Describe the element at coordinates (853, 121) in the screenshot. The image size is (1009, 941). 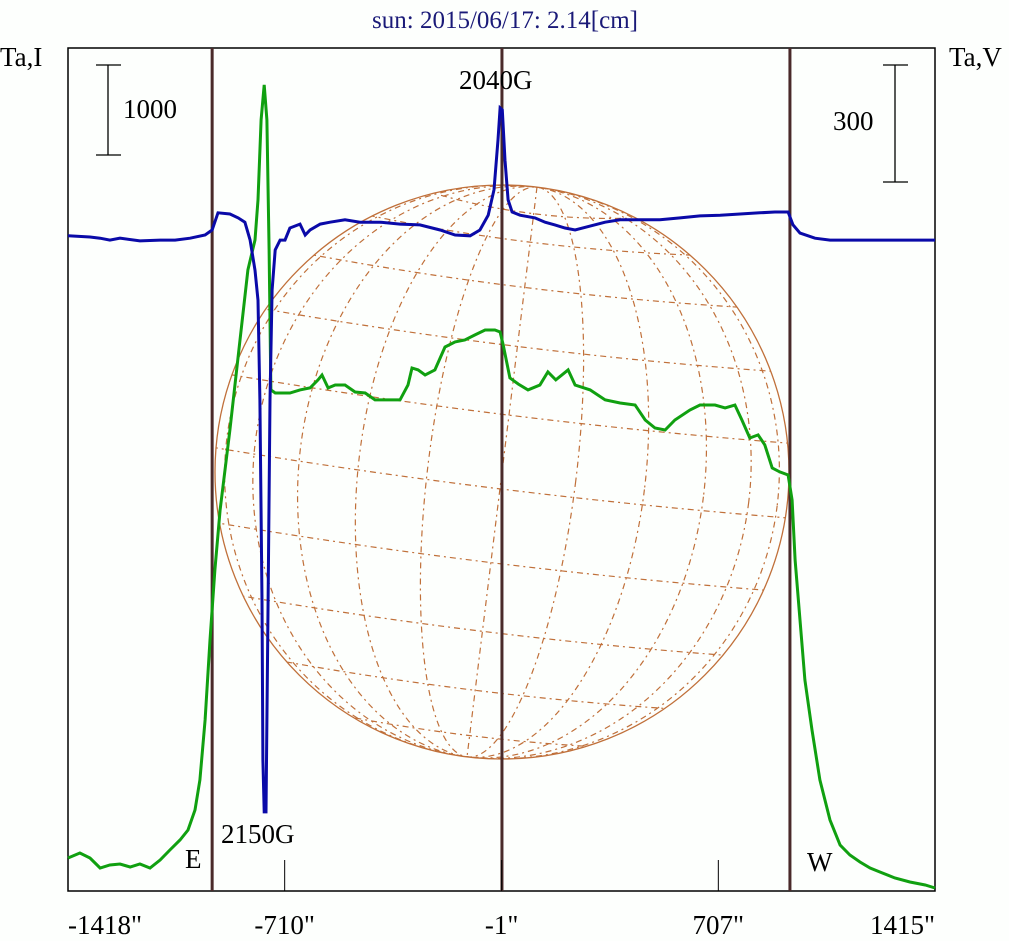
I see `scale-bar-v-label: 300` at that location.